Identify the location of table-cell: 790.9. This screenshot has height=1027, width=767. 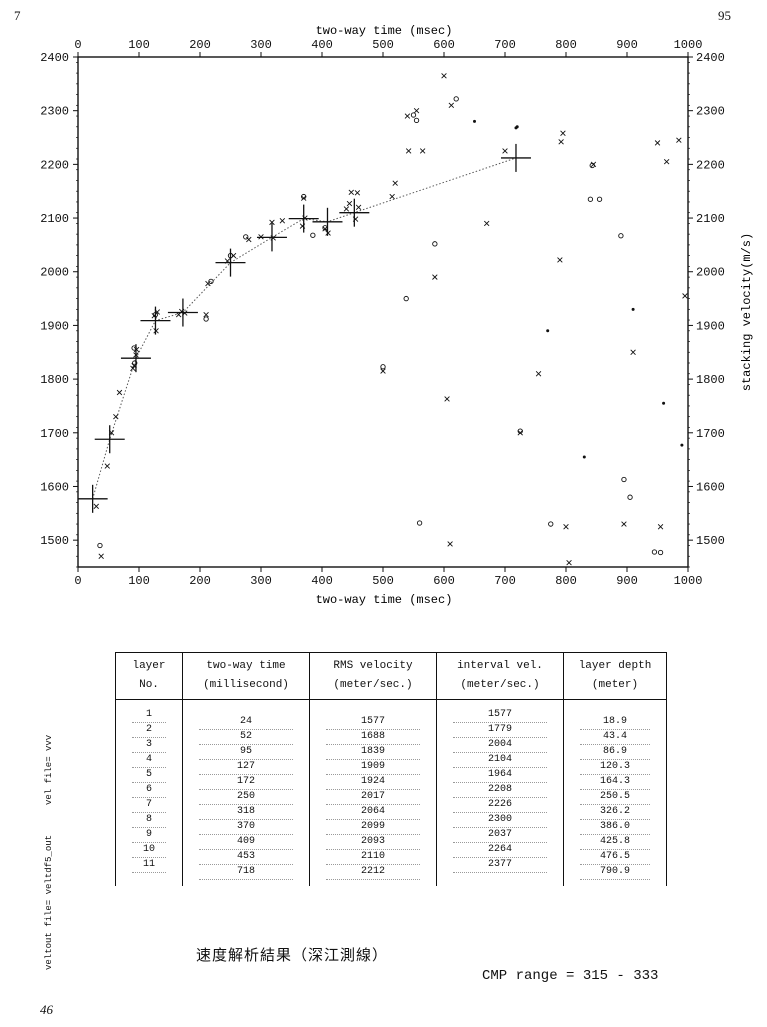
(615, 872).